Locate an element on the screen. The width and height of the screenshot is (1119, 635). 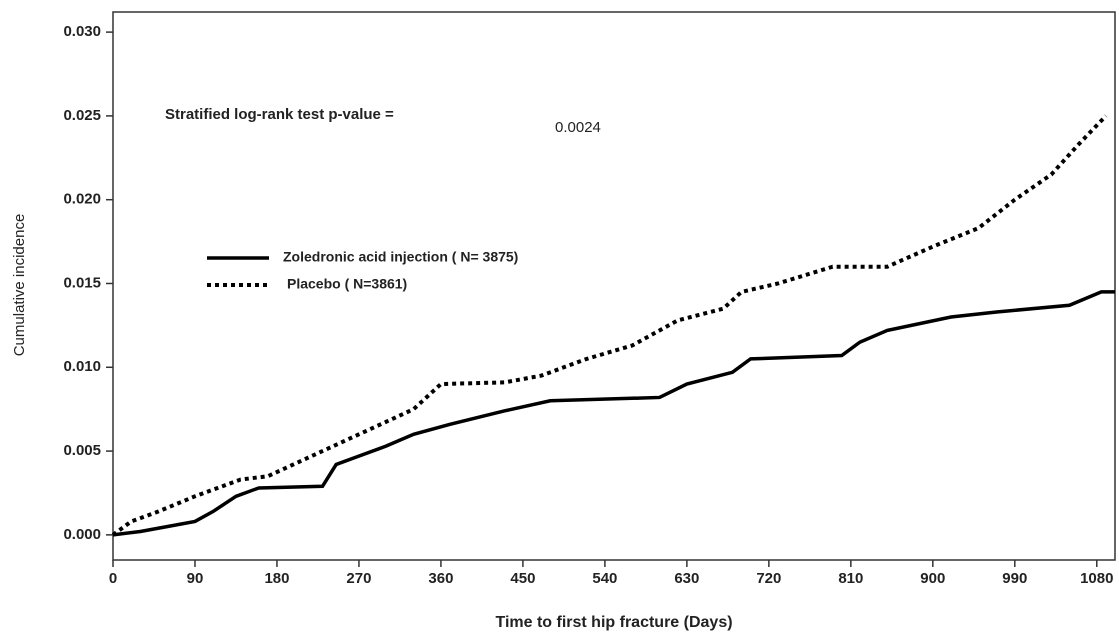
annotation: 0.0024 is located at coordinates (578, 127).